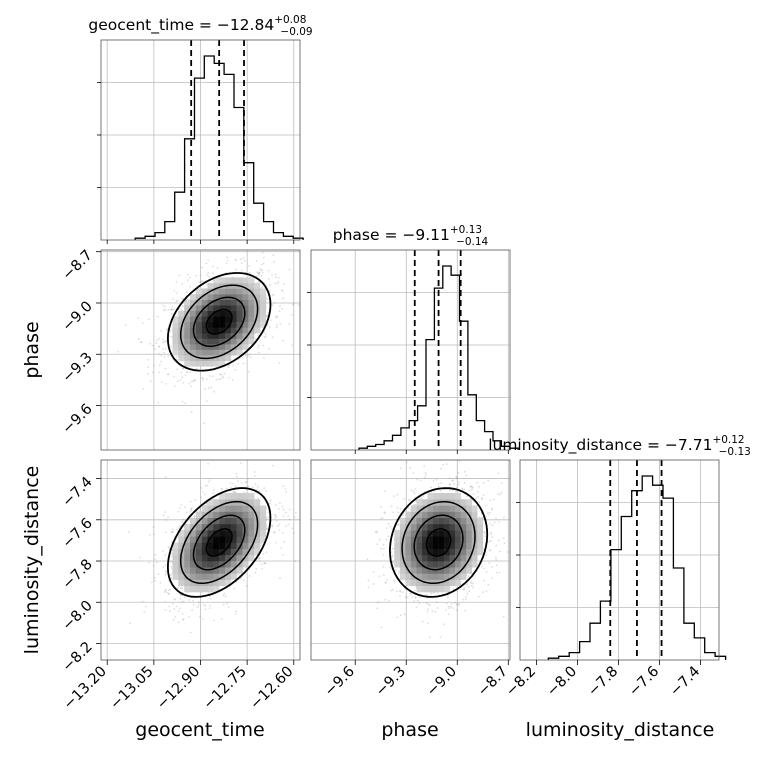 The image size is (760, 760). I want to click on density-image, so click(219, 322).